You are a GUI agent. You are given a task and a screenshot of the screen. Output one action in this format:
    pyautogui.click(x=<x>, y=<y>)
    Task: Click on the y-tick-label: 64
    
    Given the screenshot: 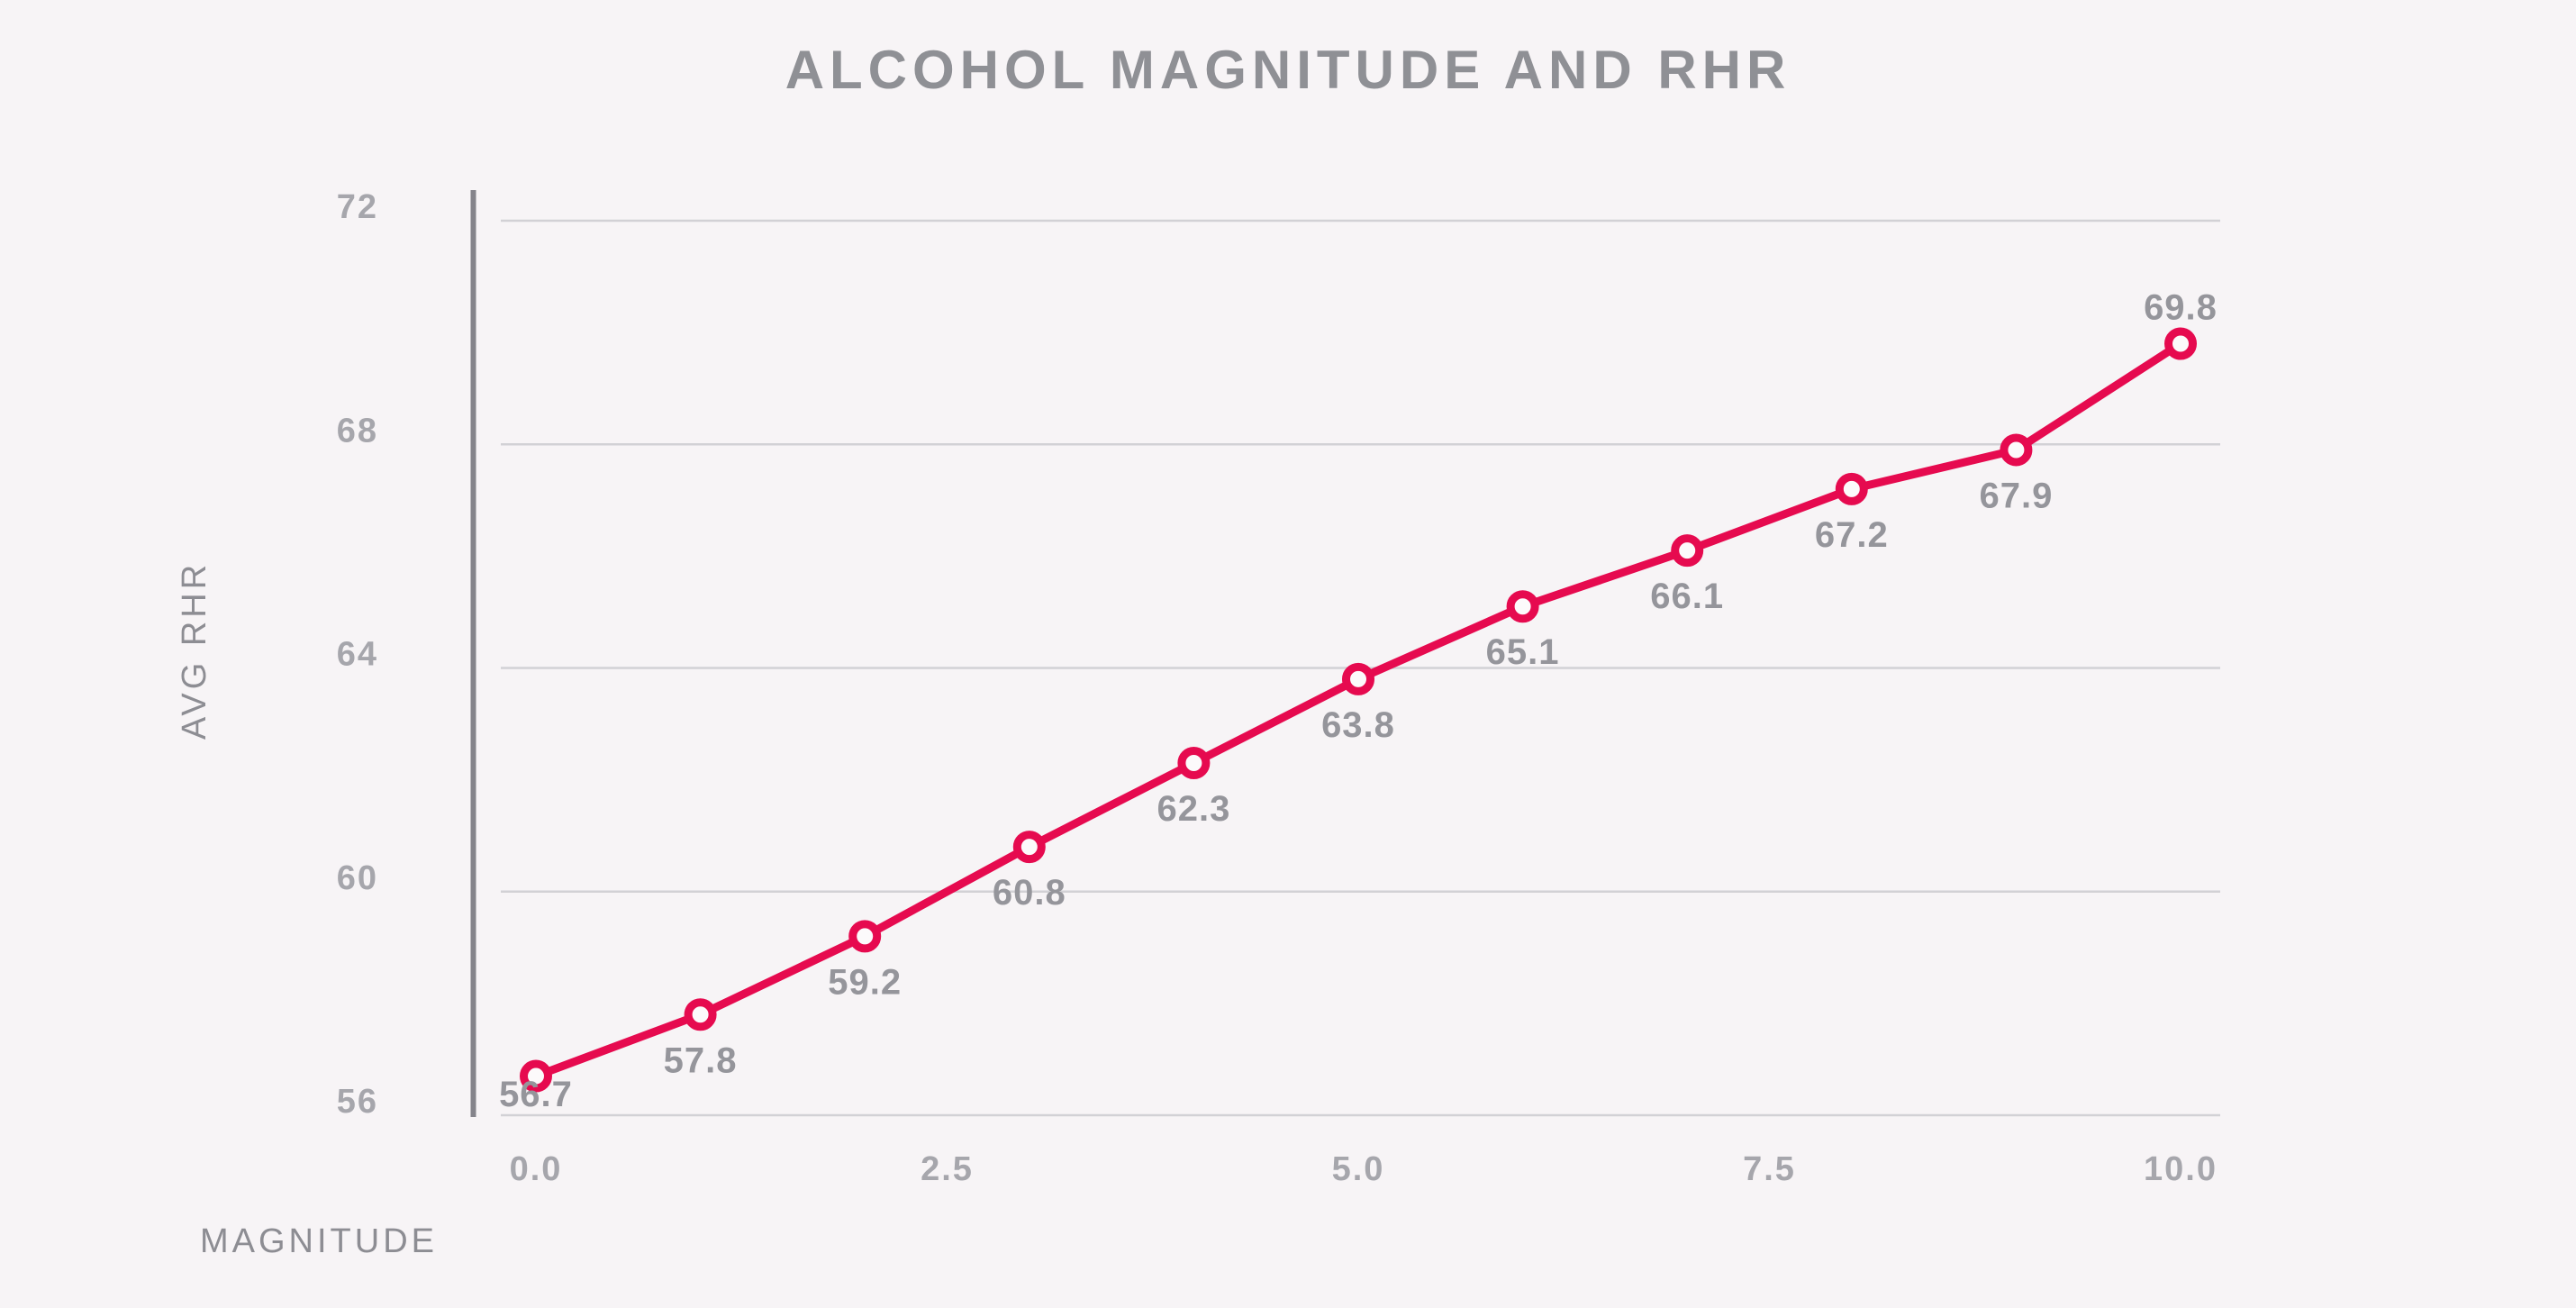 What is the action you would take?
    pyautogui.click(x=358, y=655)
    